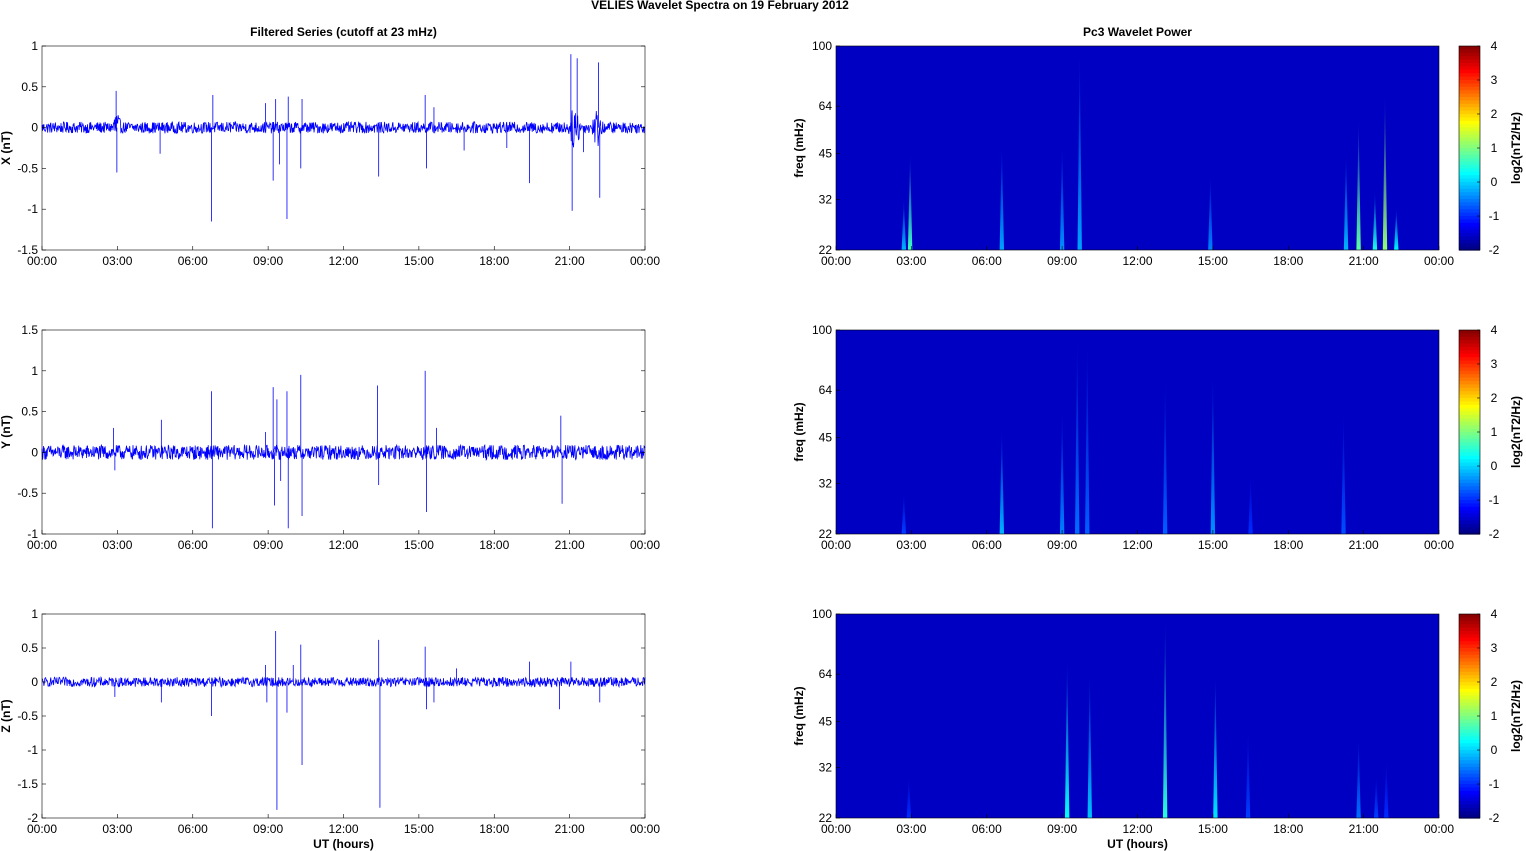  Describe the element at coordinates (570, 829) in the screenshot. I see `x-tick-label: 21:00` at that location.